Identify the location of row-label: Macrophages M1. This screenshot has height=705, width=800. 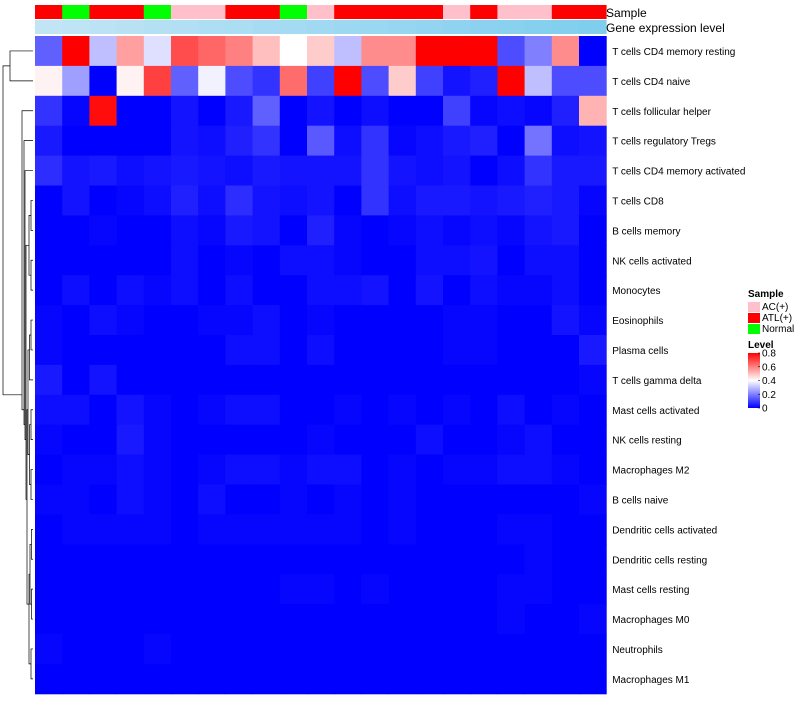
(651, 680).